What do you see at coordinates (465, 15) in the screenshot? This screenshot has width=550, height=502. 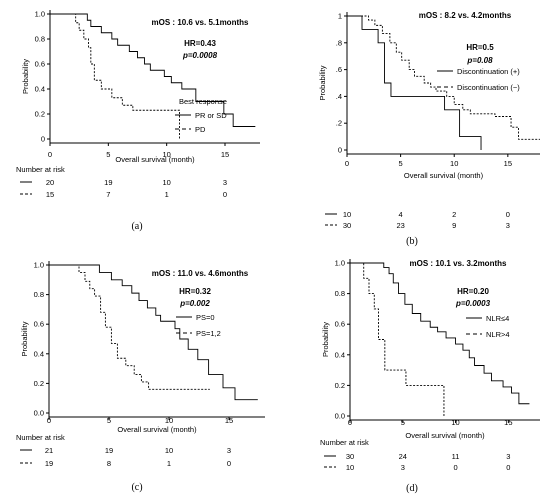 I see `chart-title: mOS : 8.2 vs. 4.2months` at bounding box center [465, 15].